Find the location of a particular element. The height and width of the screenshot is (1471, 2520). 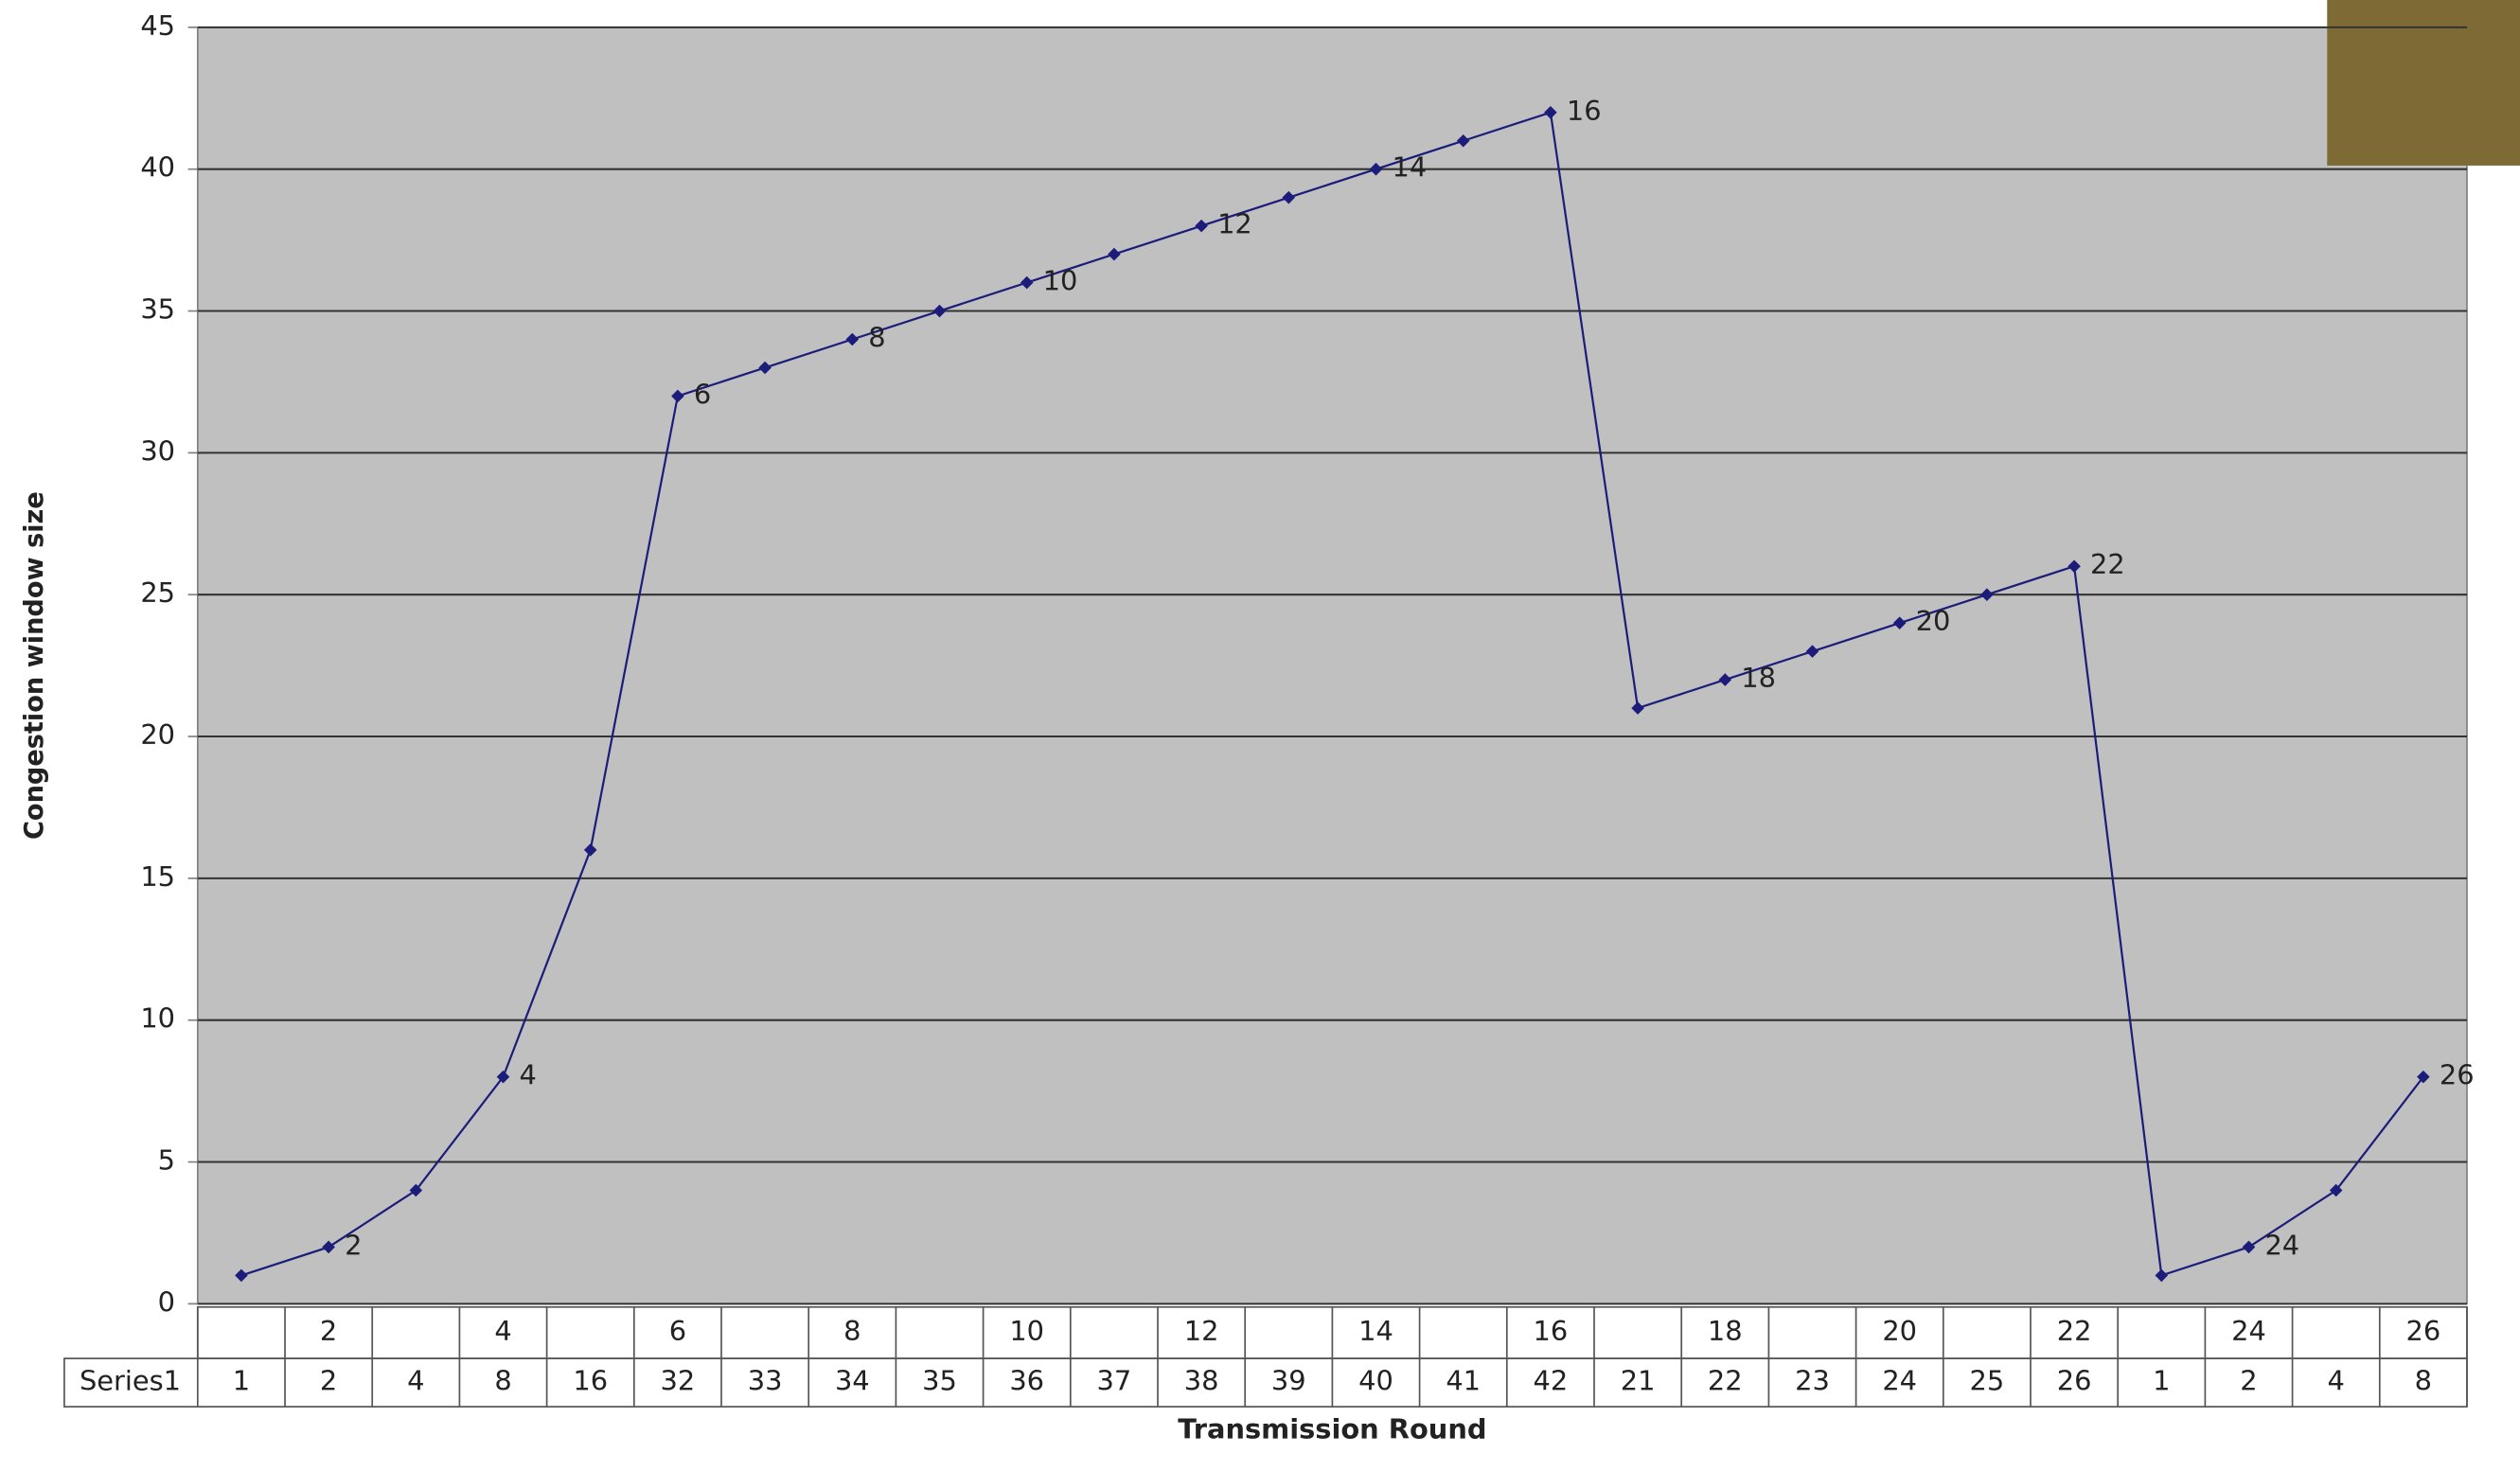

table-value: 38 is located at coordinates (1201, 1381).